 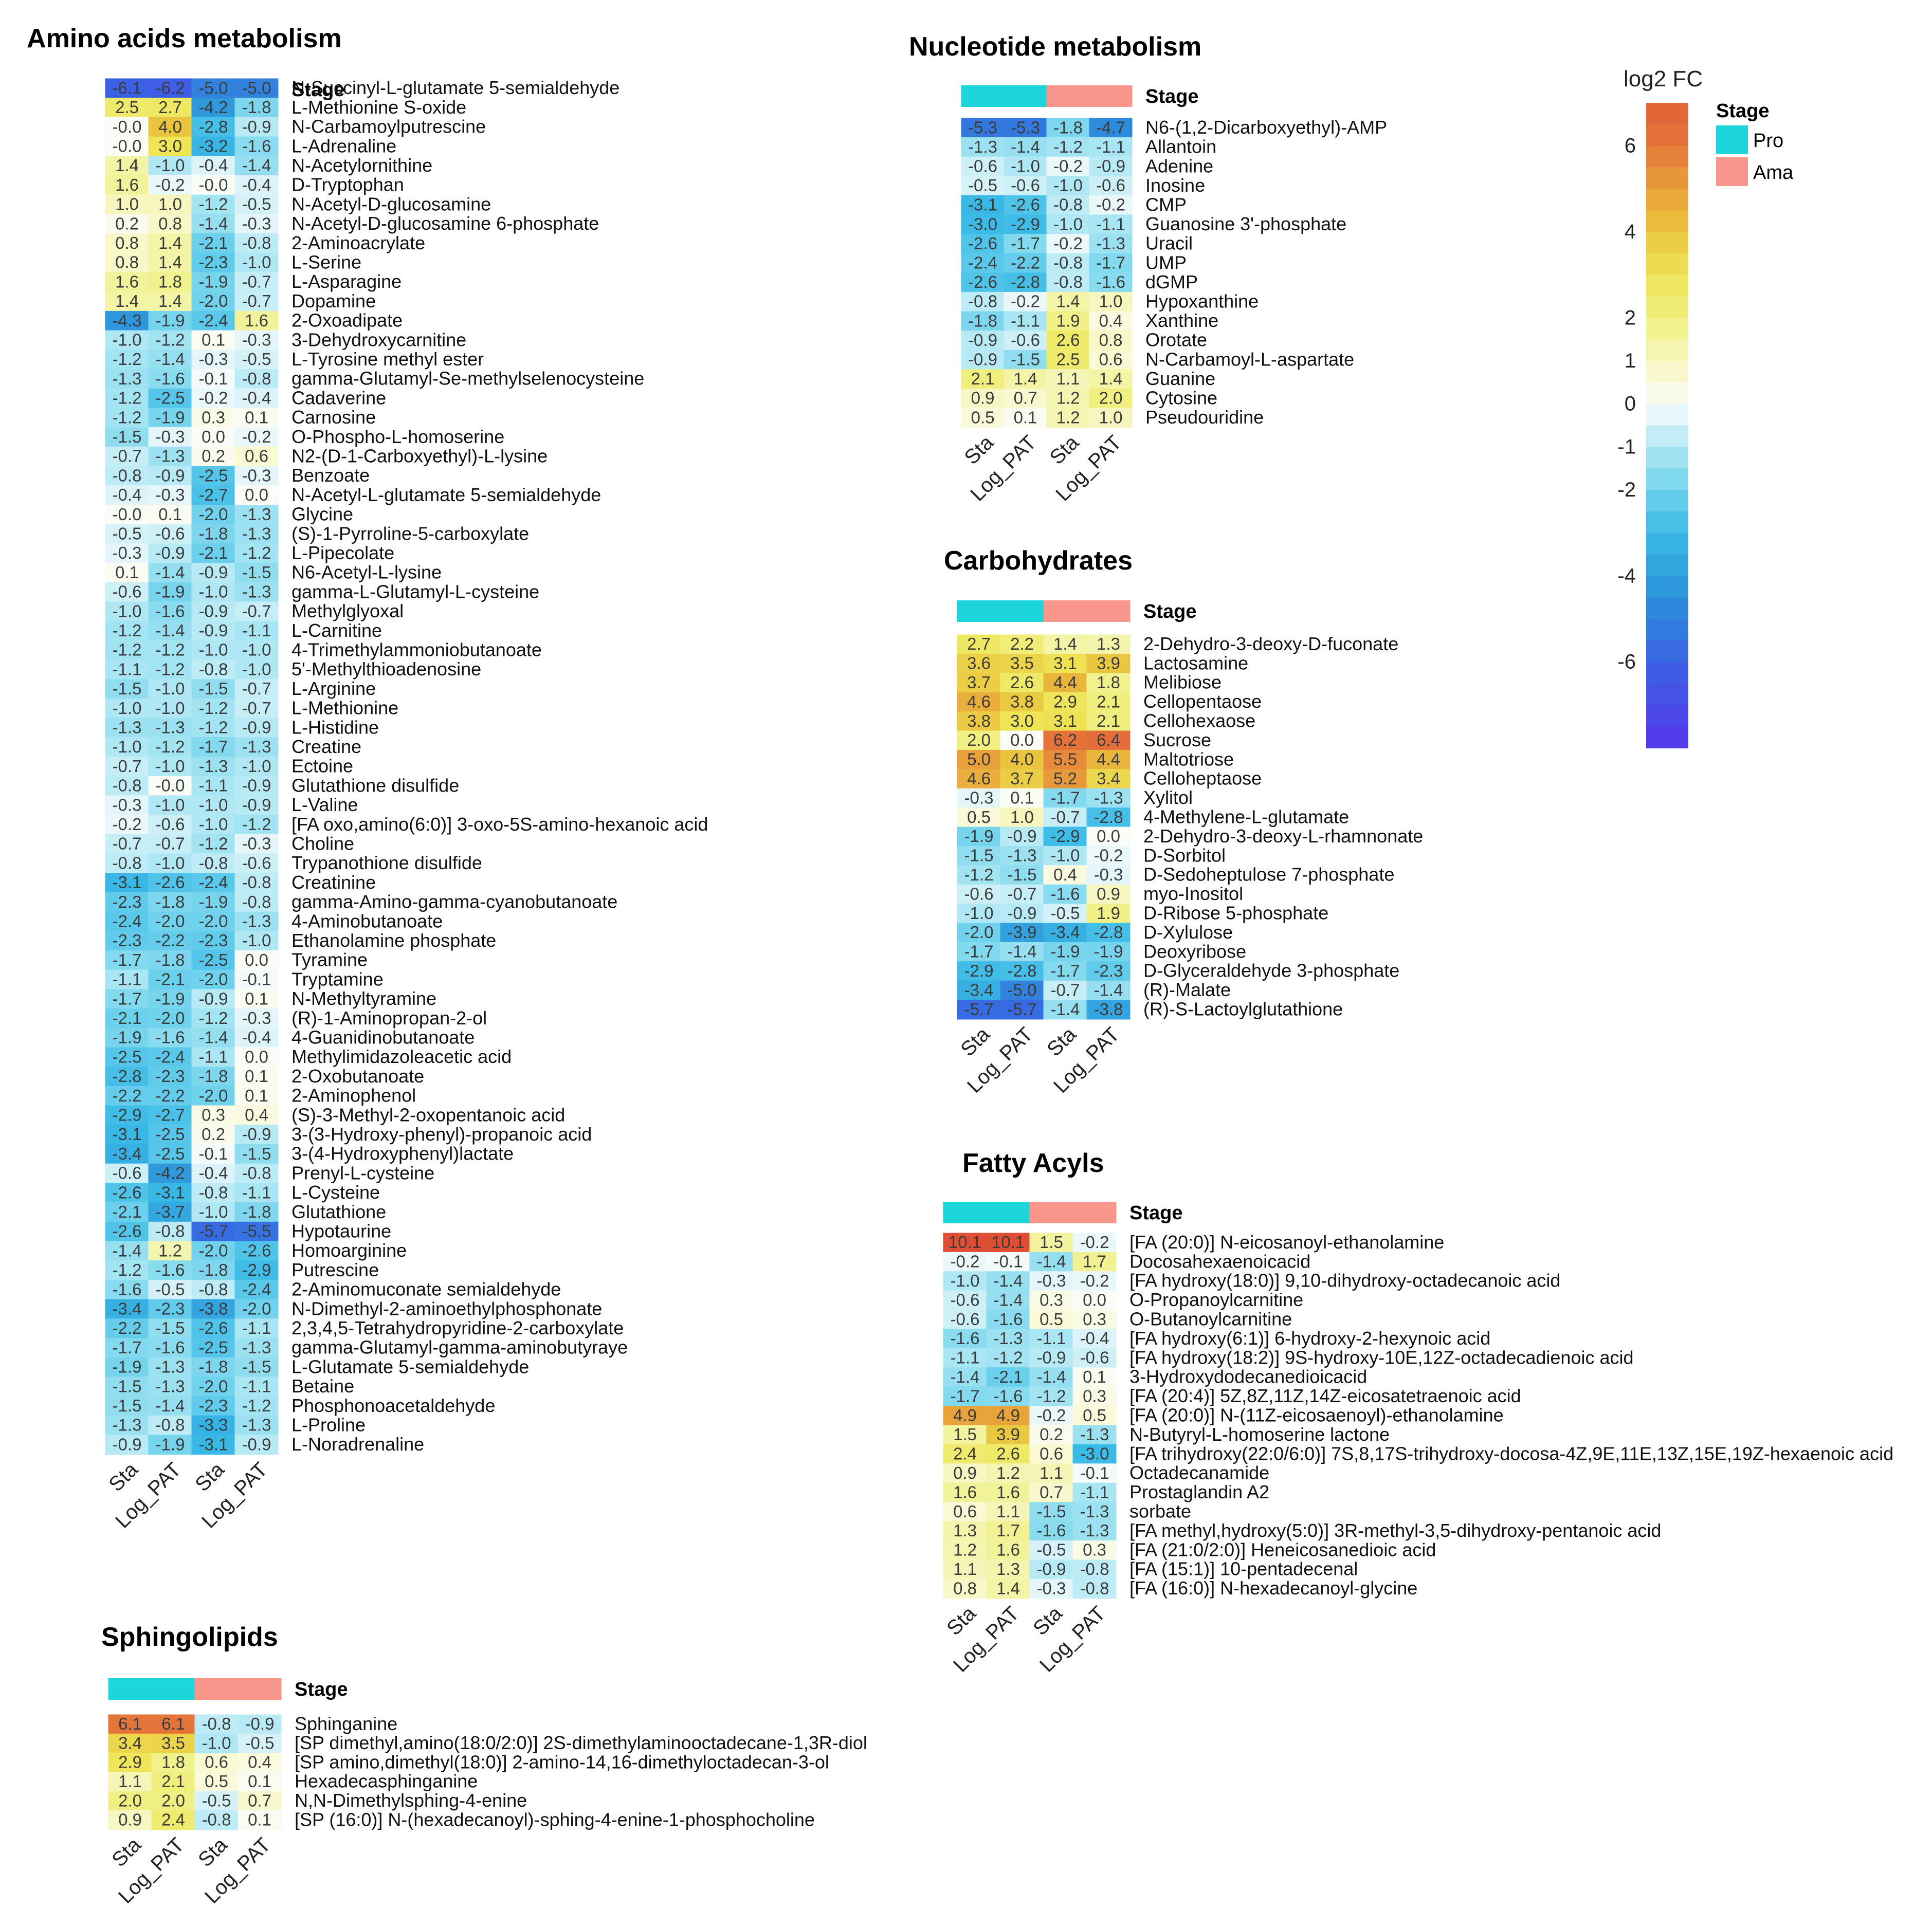 What do you see at coordinates (213, 1038) in the screenshot?
I see `cell-value-label: -1.4` at bounding box center [213, 1038].